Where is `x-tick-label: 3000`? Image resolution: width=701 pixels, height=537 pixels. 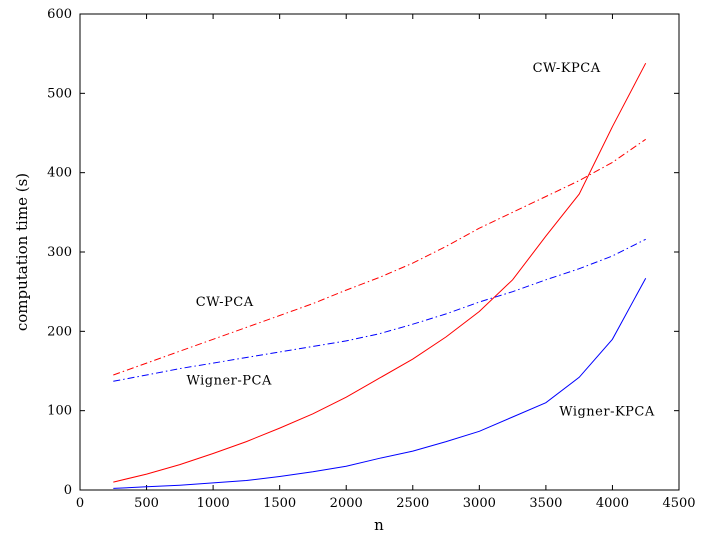
x-tick-label: 3000 is located at coordinates (479, 503).